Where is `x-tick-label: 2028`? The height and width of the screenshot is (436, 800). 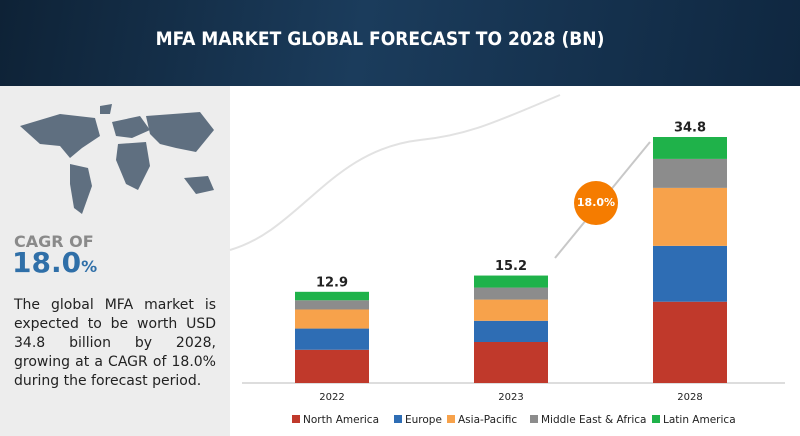 x-tick-label: 2028 is located at coordinates (689, 397).